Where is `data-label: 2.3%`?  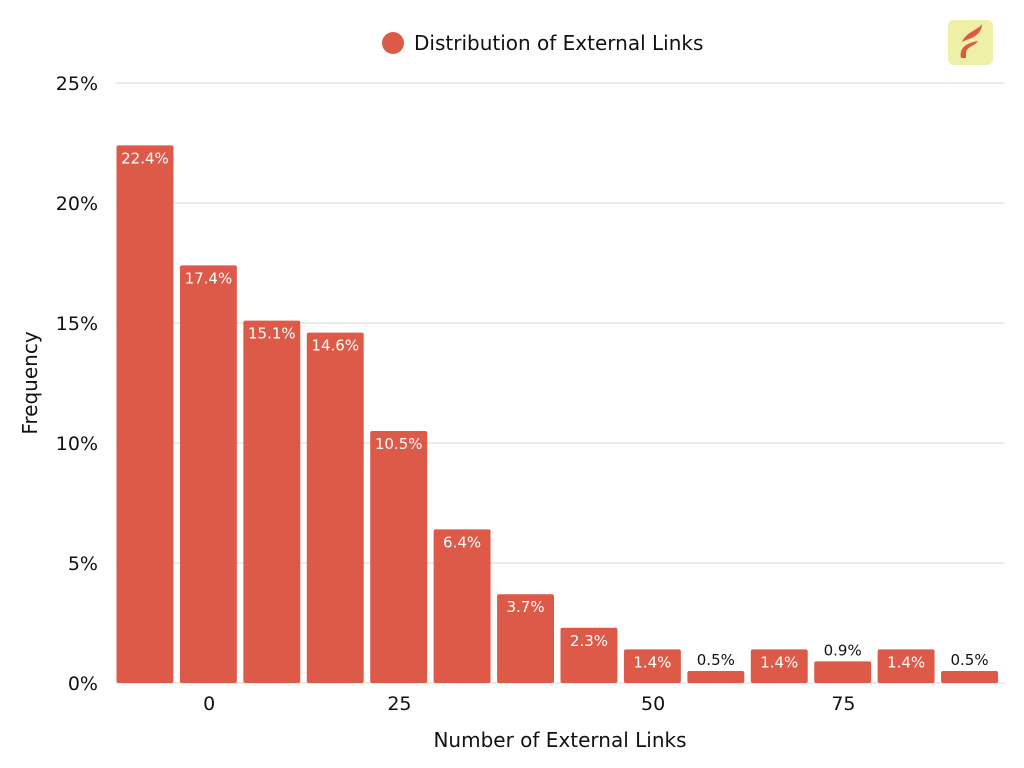
data-label: 2.3% is located at coordinates (589, 641).